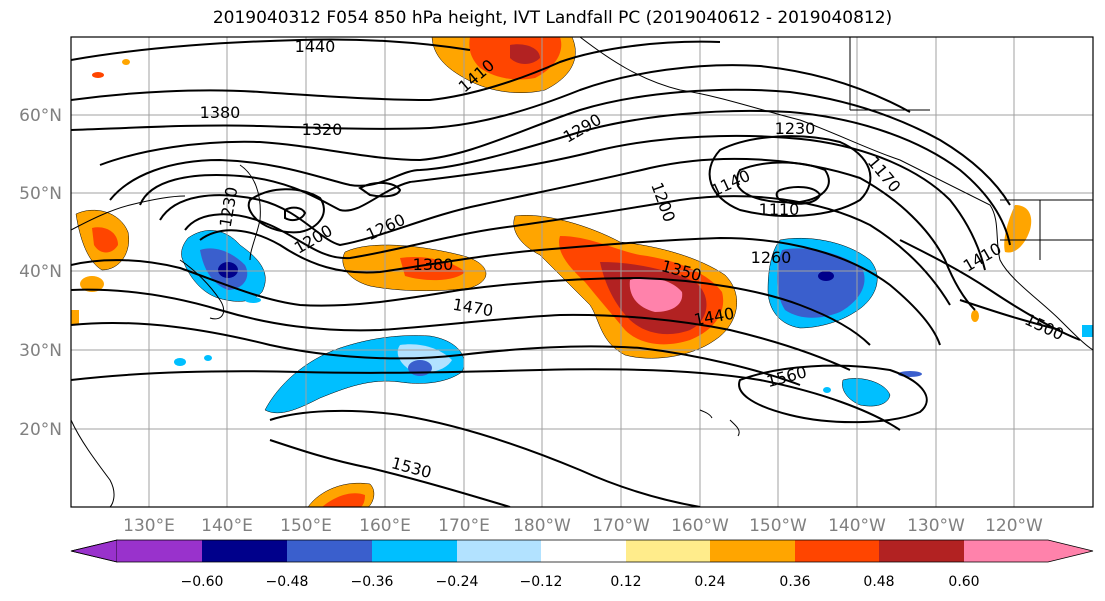  What do you see at coordinates (963, 582) in the screenshot?
I see `colorbar-tick: 0.60` at bounding box center [963, 582].